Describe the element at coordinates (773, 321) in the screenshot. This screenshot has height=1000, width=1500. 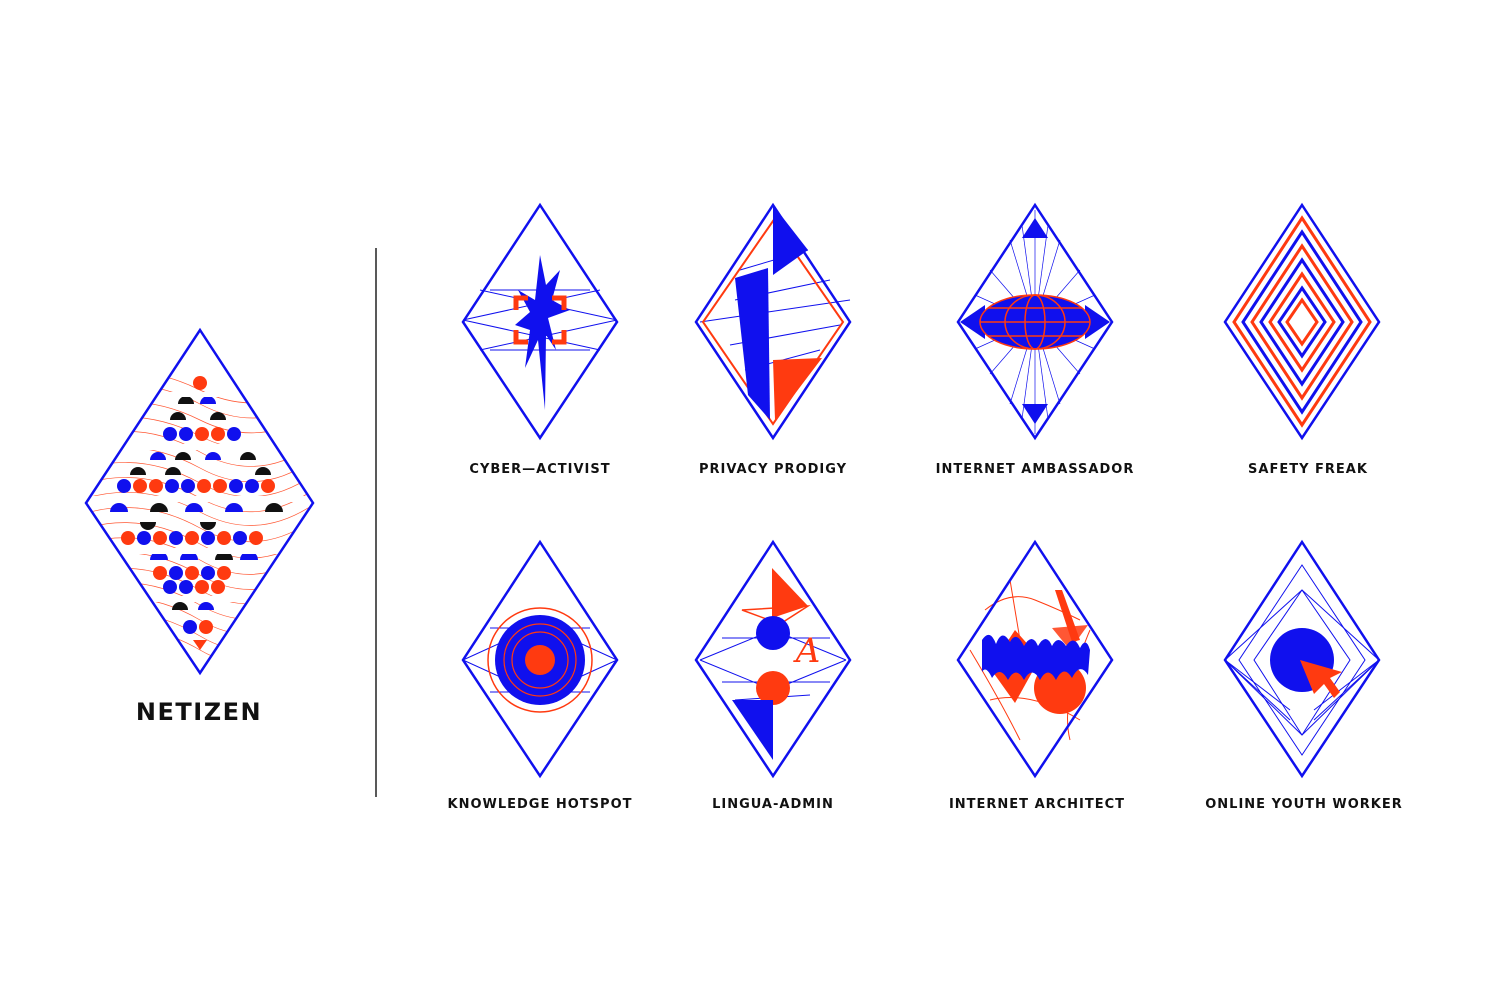
I see `folded-flag-icon` at that location.